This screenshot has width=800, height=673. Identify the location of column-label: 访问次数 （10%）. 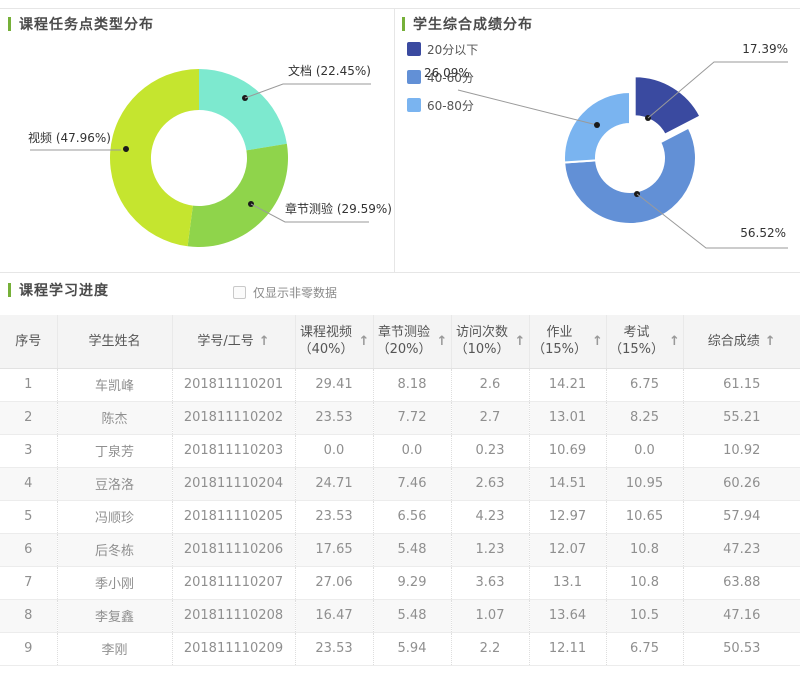
(482, 341).